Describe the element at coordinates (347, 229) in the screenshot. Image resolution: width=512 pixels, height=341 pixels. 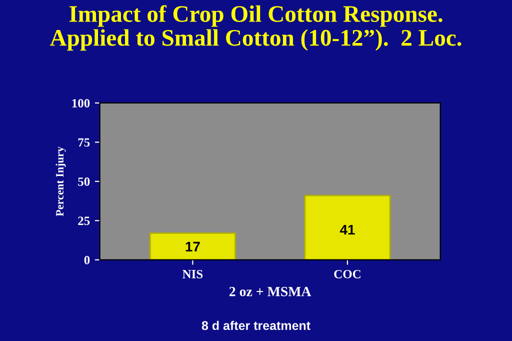
I see `data-label: 41` at that location.